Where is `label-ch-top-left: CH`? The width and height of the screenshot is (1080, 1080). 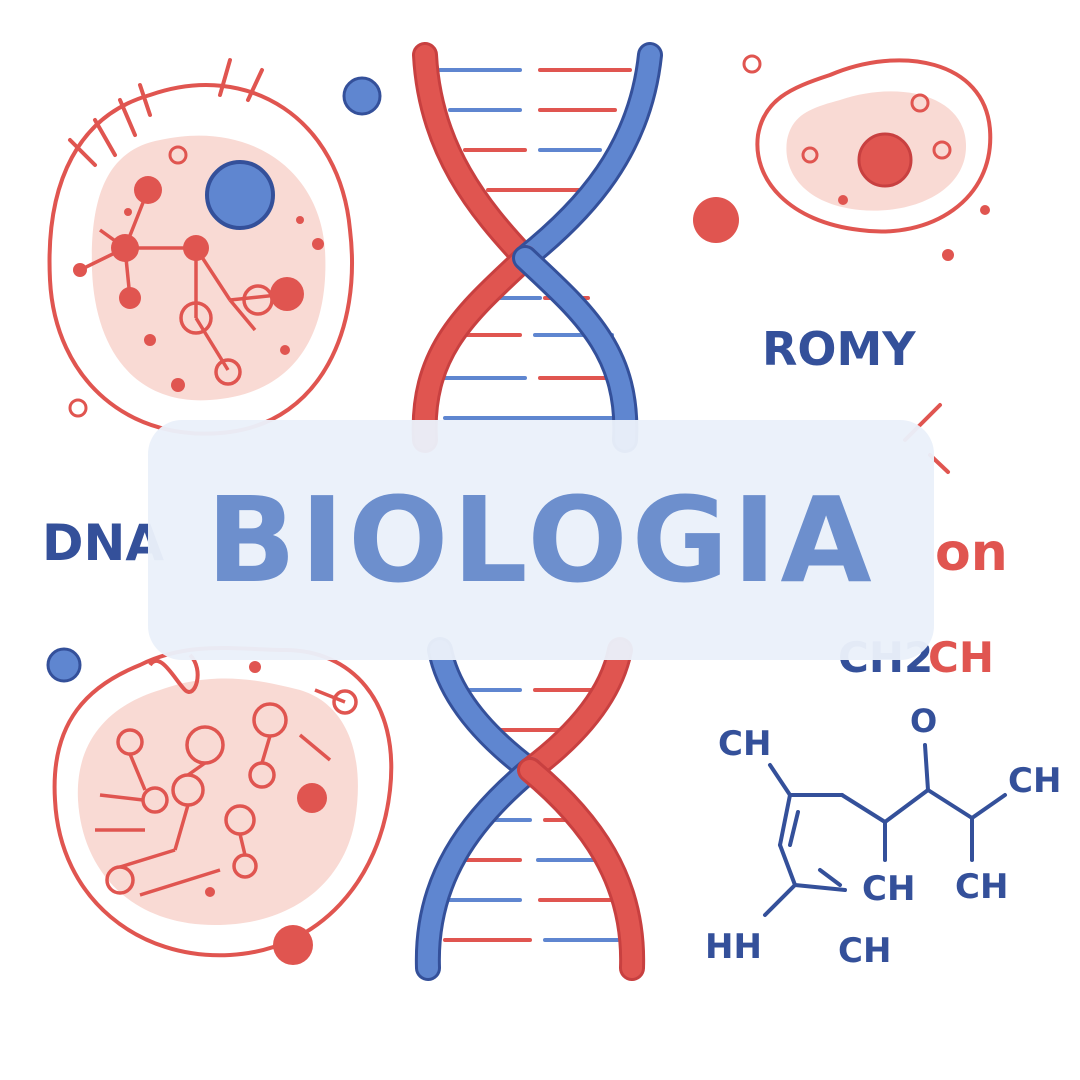 label-ch-top-left: CH is located at coordinates (744, 744).